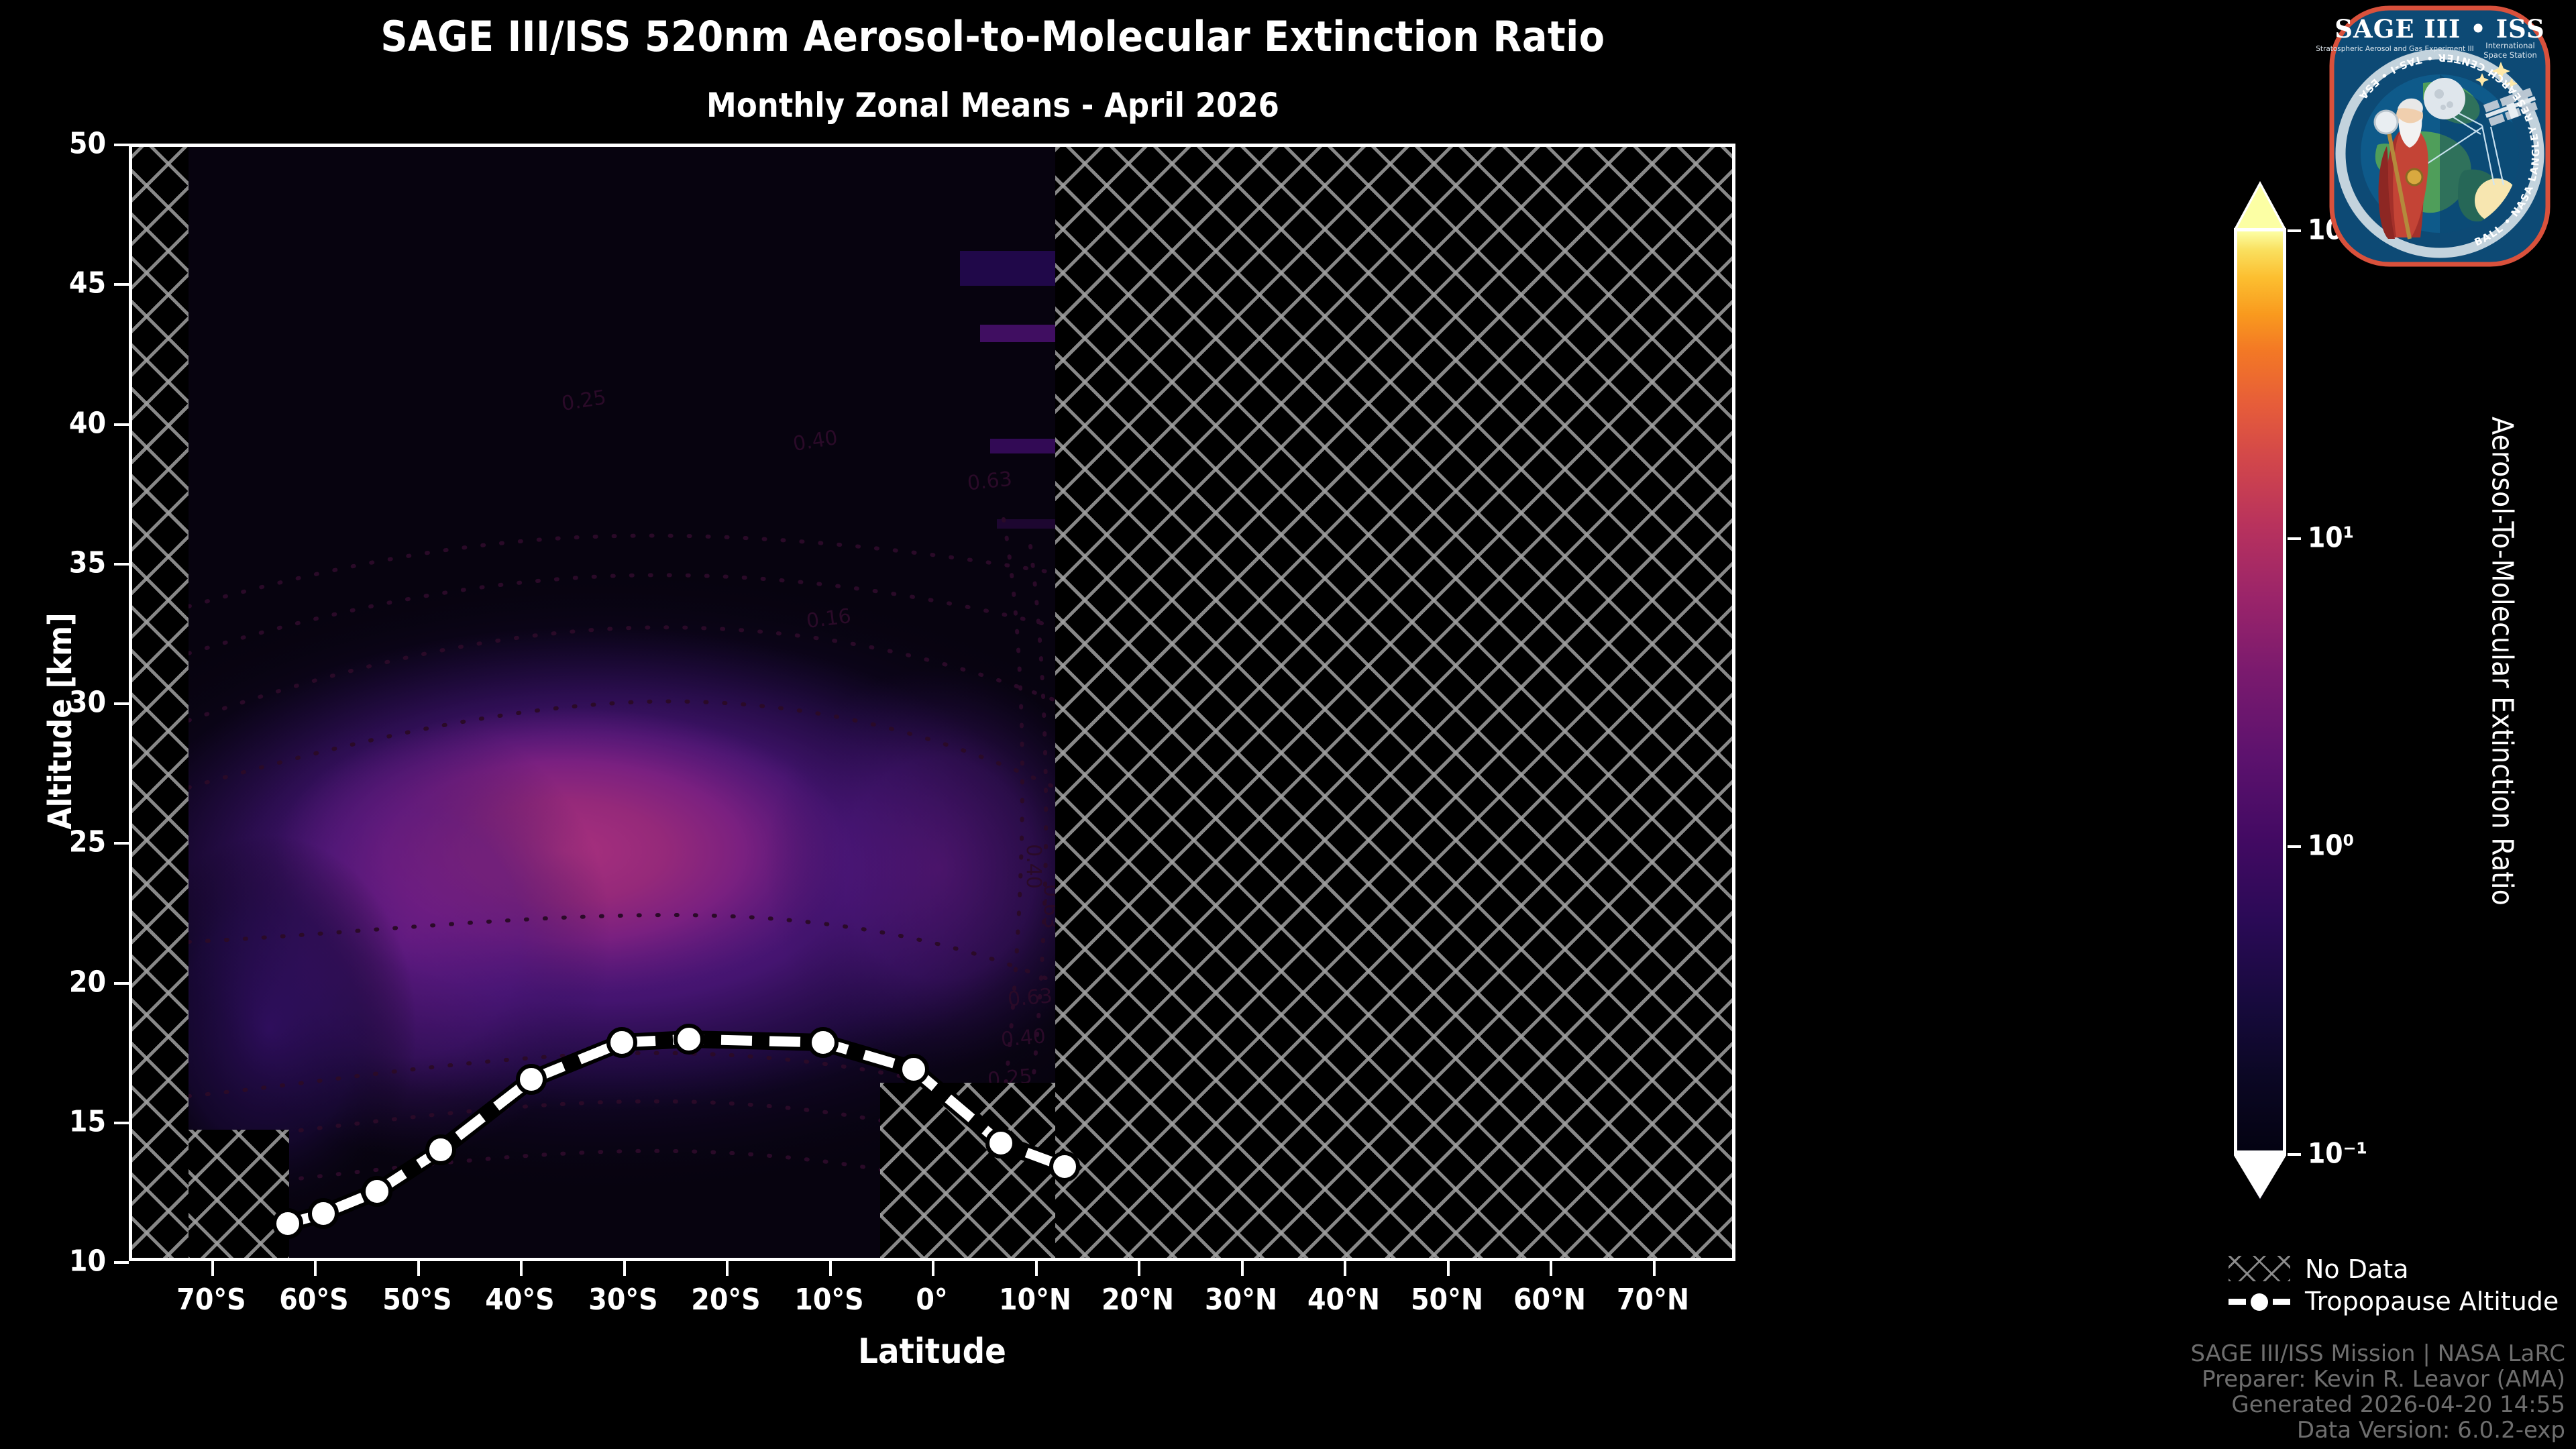  I want to click on colorbar-extend-min-outline, so click(2260, 1175).